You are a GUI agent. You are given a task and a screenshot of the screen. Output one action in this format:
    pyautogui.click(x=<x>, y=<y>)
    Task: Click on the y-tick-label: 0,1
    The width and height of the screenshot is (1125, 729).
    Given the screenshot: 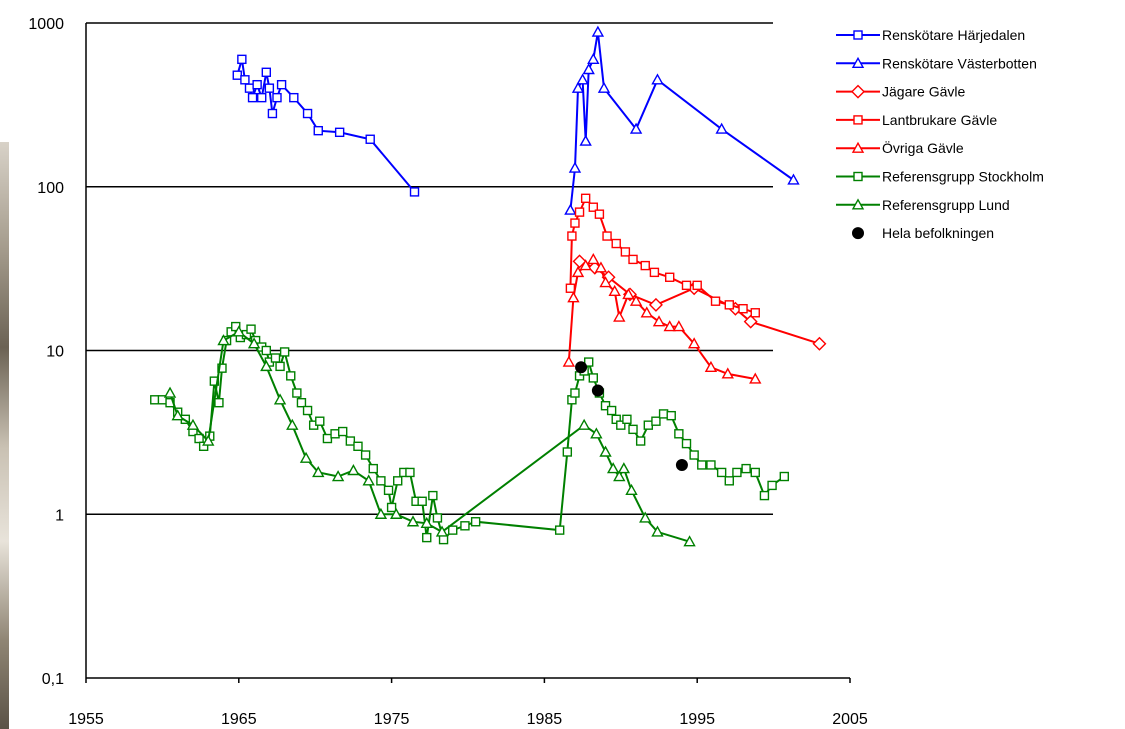 What is the action you would take?
    pyautogui.click(x=53, y=679)
    